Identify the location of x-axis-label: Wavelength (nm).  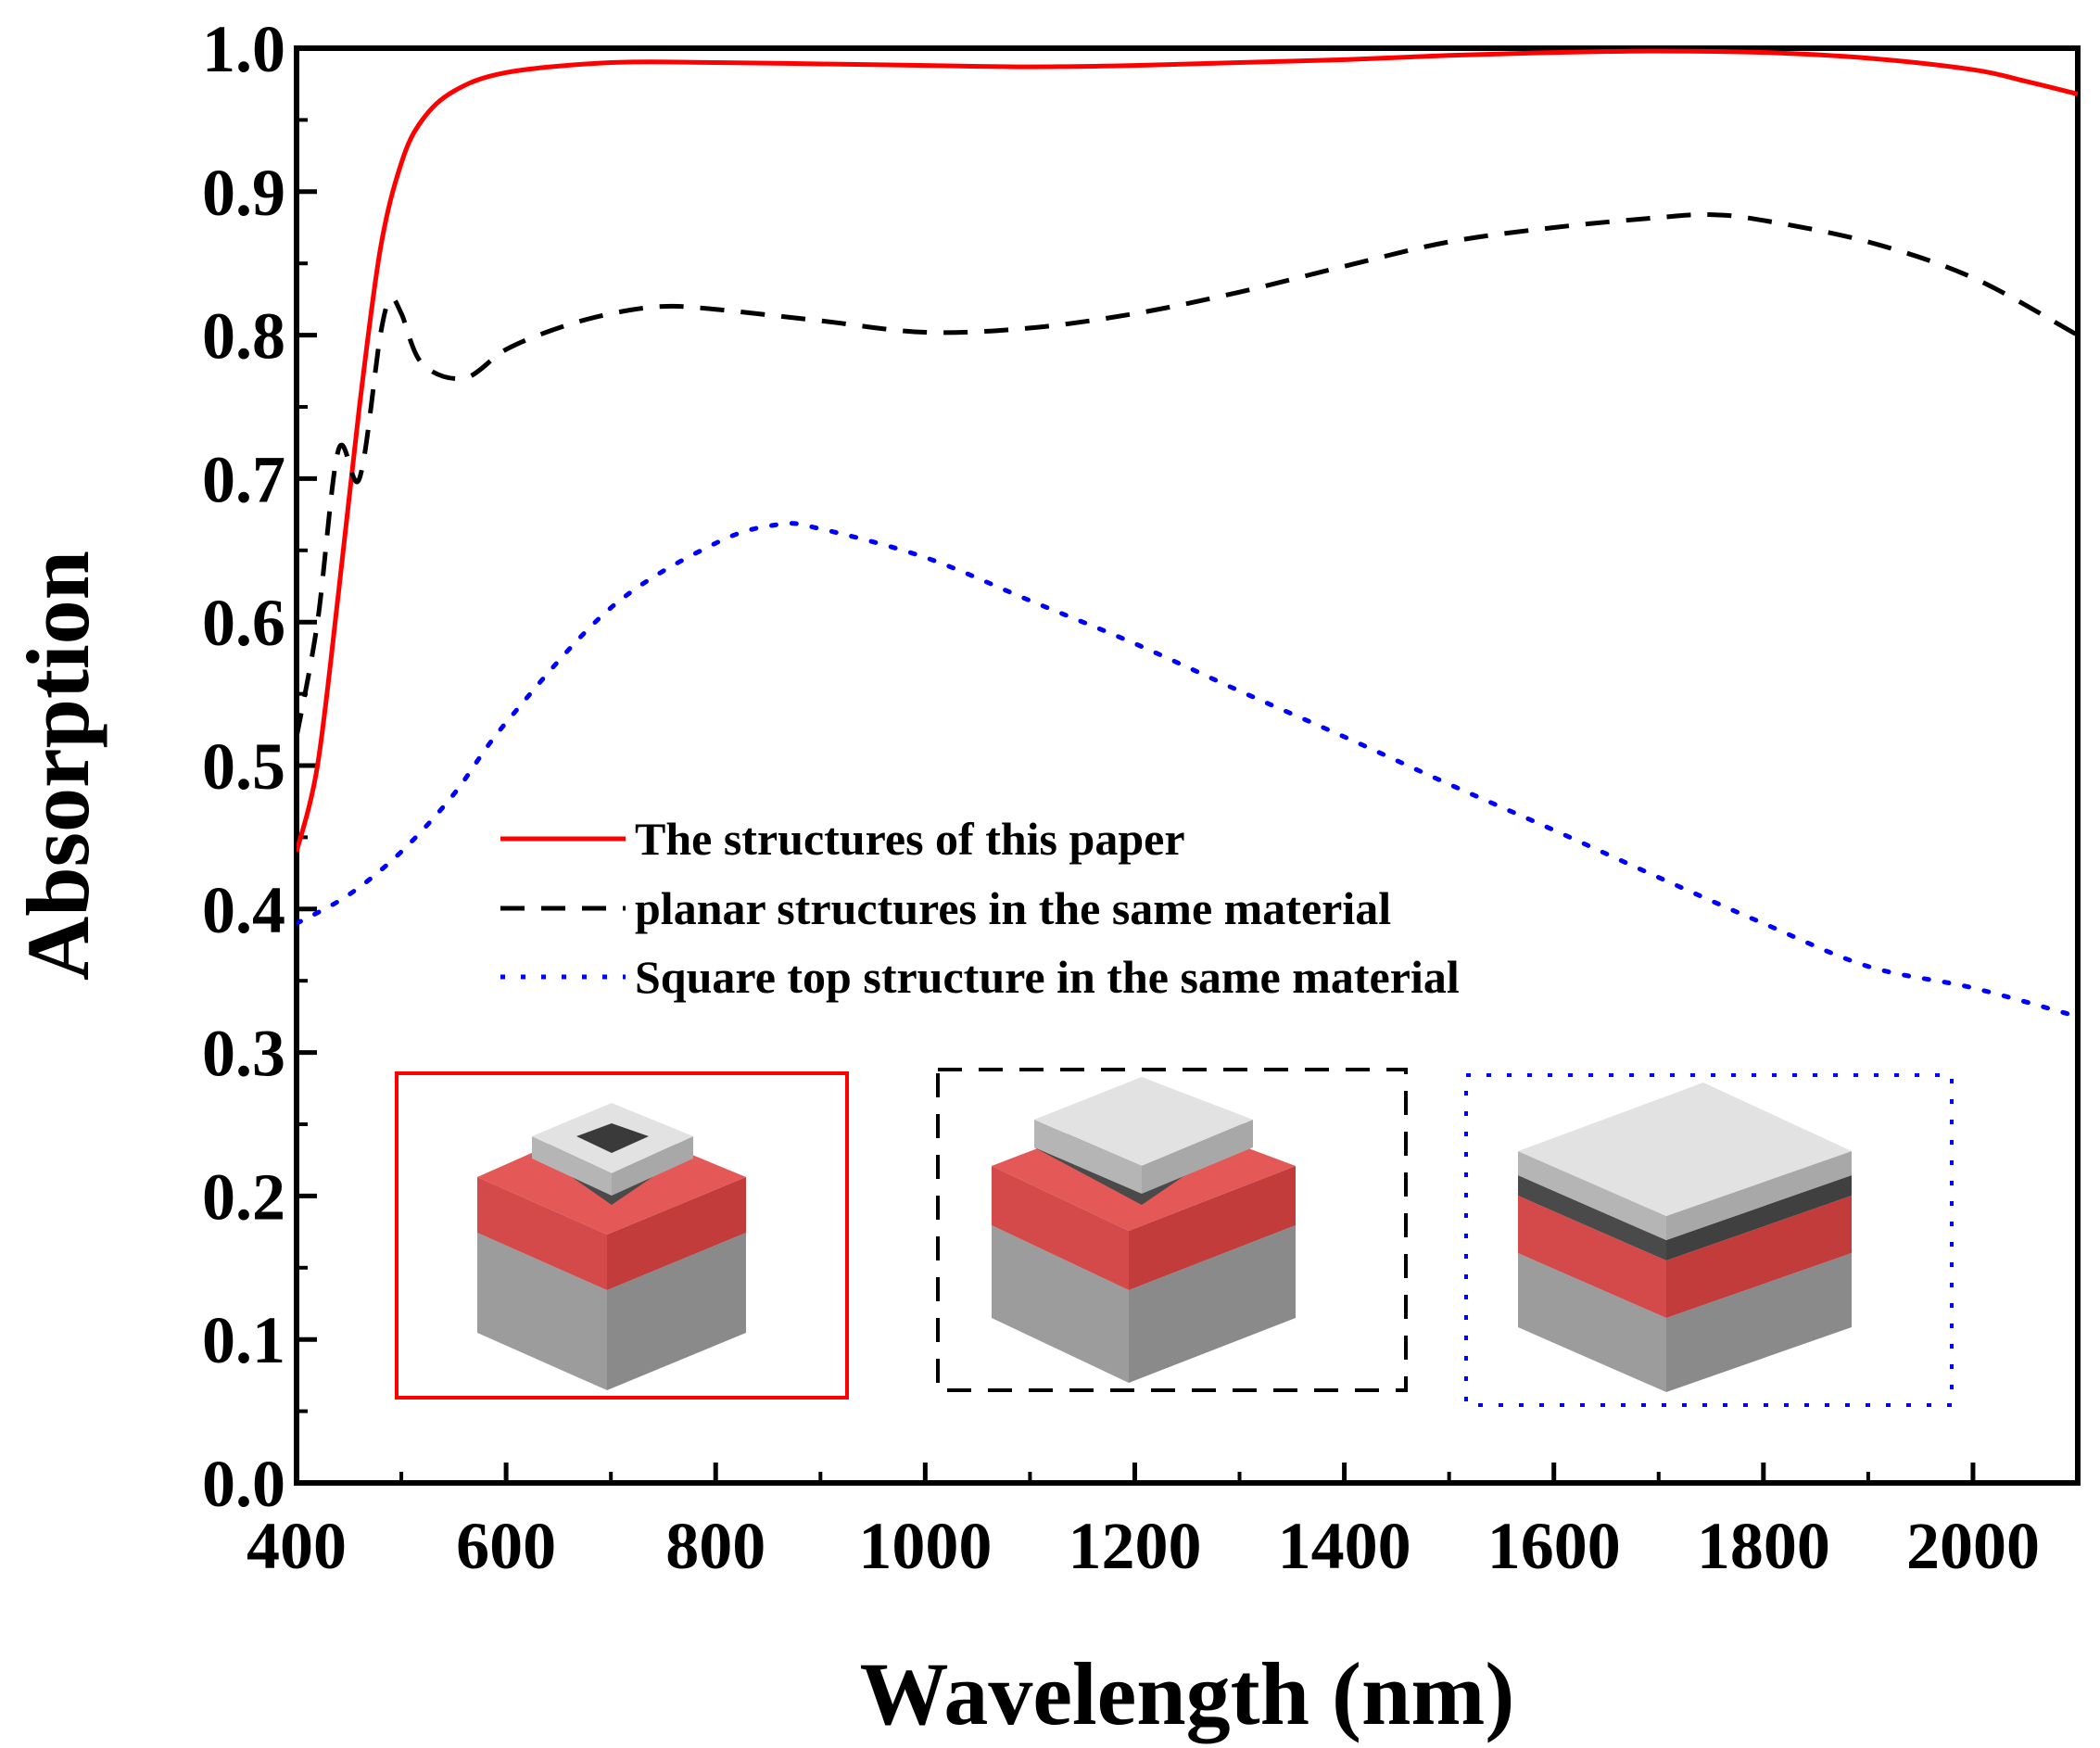
(1187, 1694).